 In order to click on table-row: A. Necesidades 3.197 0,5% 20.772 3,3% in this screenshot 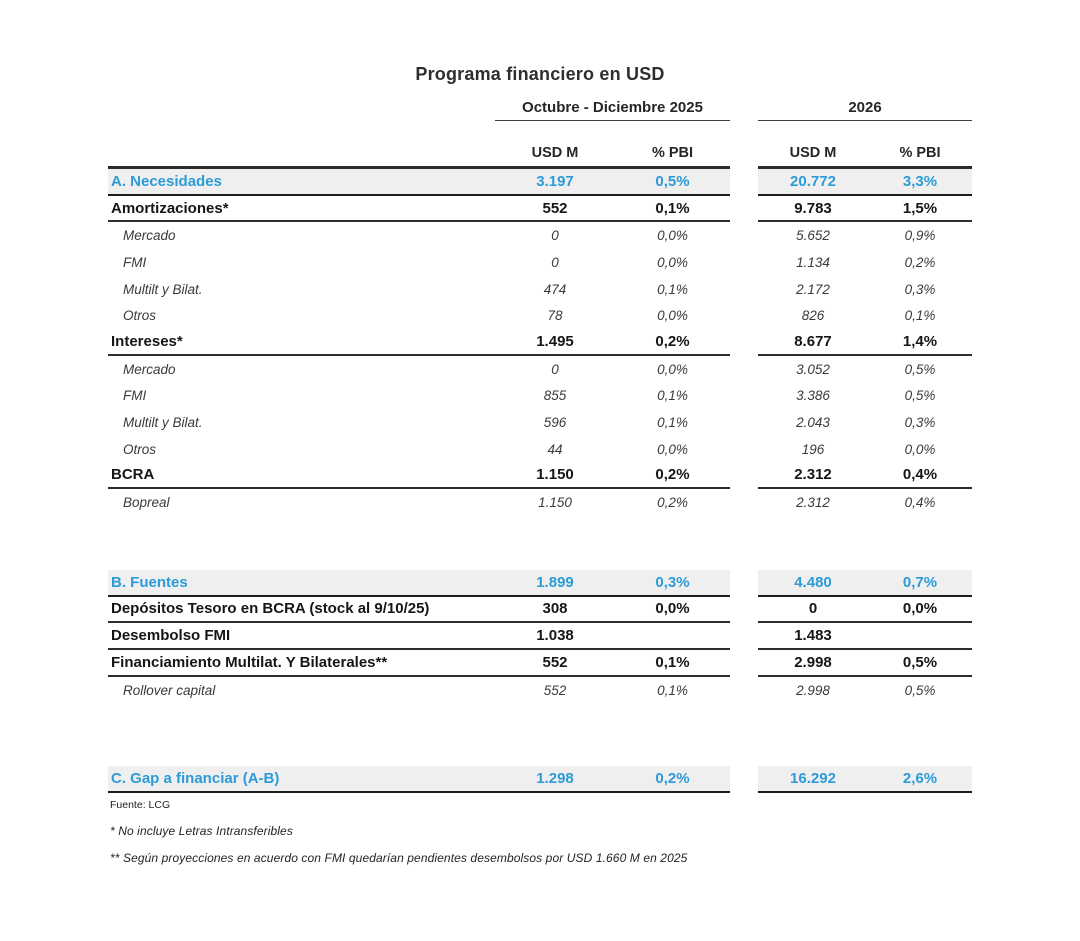, I will do `click(540, 182)`.